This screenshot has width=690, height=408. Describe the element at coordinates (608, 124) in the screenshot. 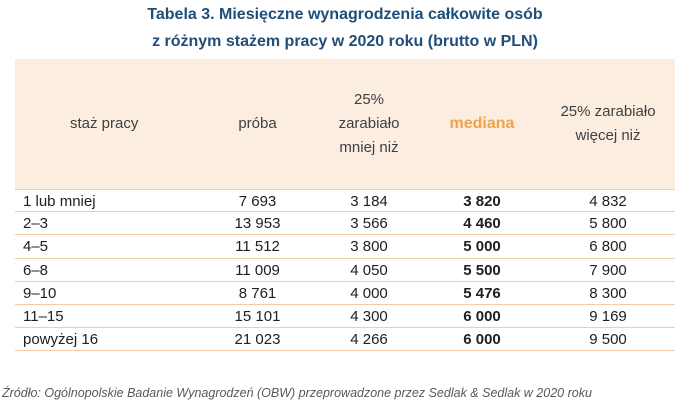

I see `header-p75: 25% zarabiało więcej niż` at that location.